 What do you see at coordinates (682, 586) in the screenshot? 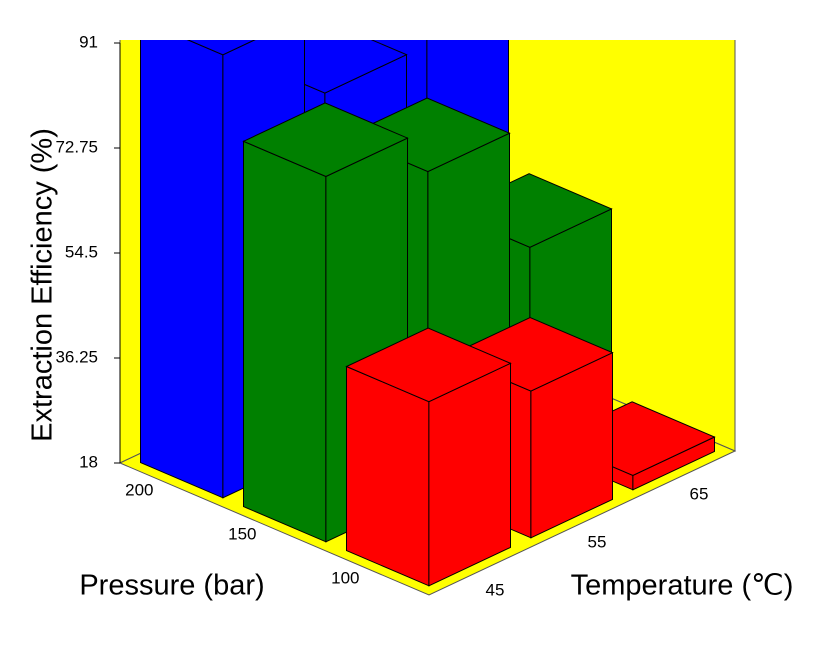
I see `x-axis-title: Temperature (℃)` at bounding box center [682, 586].